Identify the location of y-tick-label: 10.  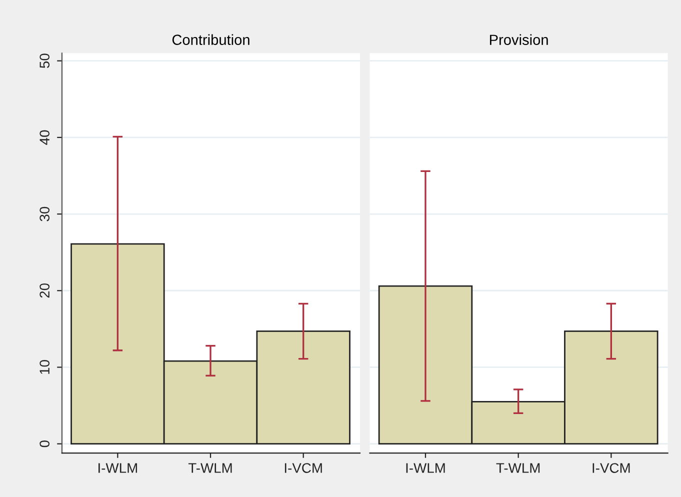
(45, 367).